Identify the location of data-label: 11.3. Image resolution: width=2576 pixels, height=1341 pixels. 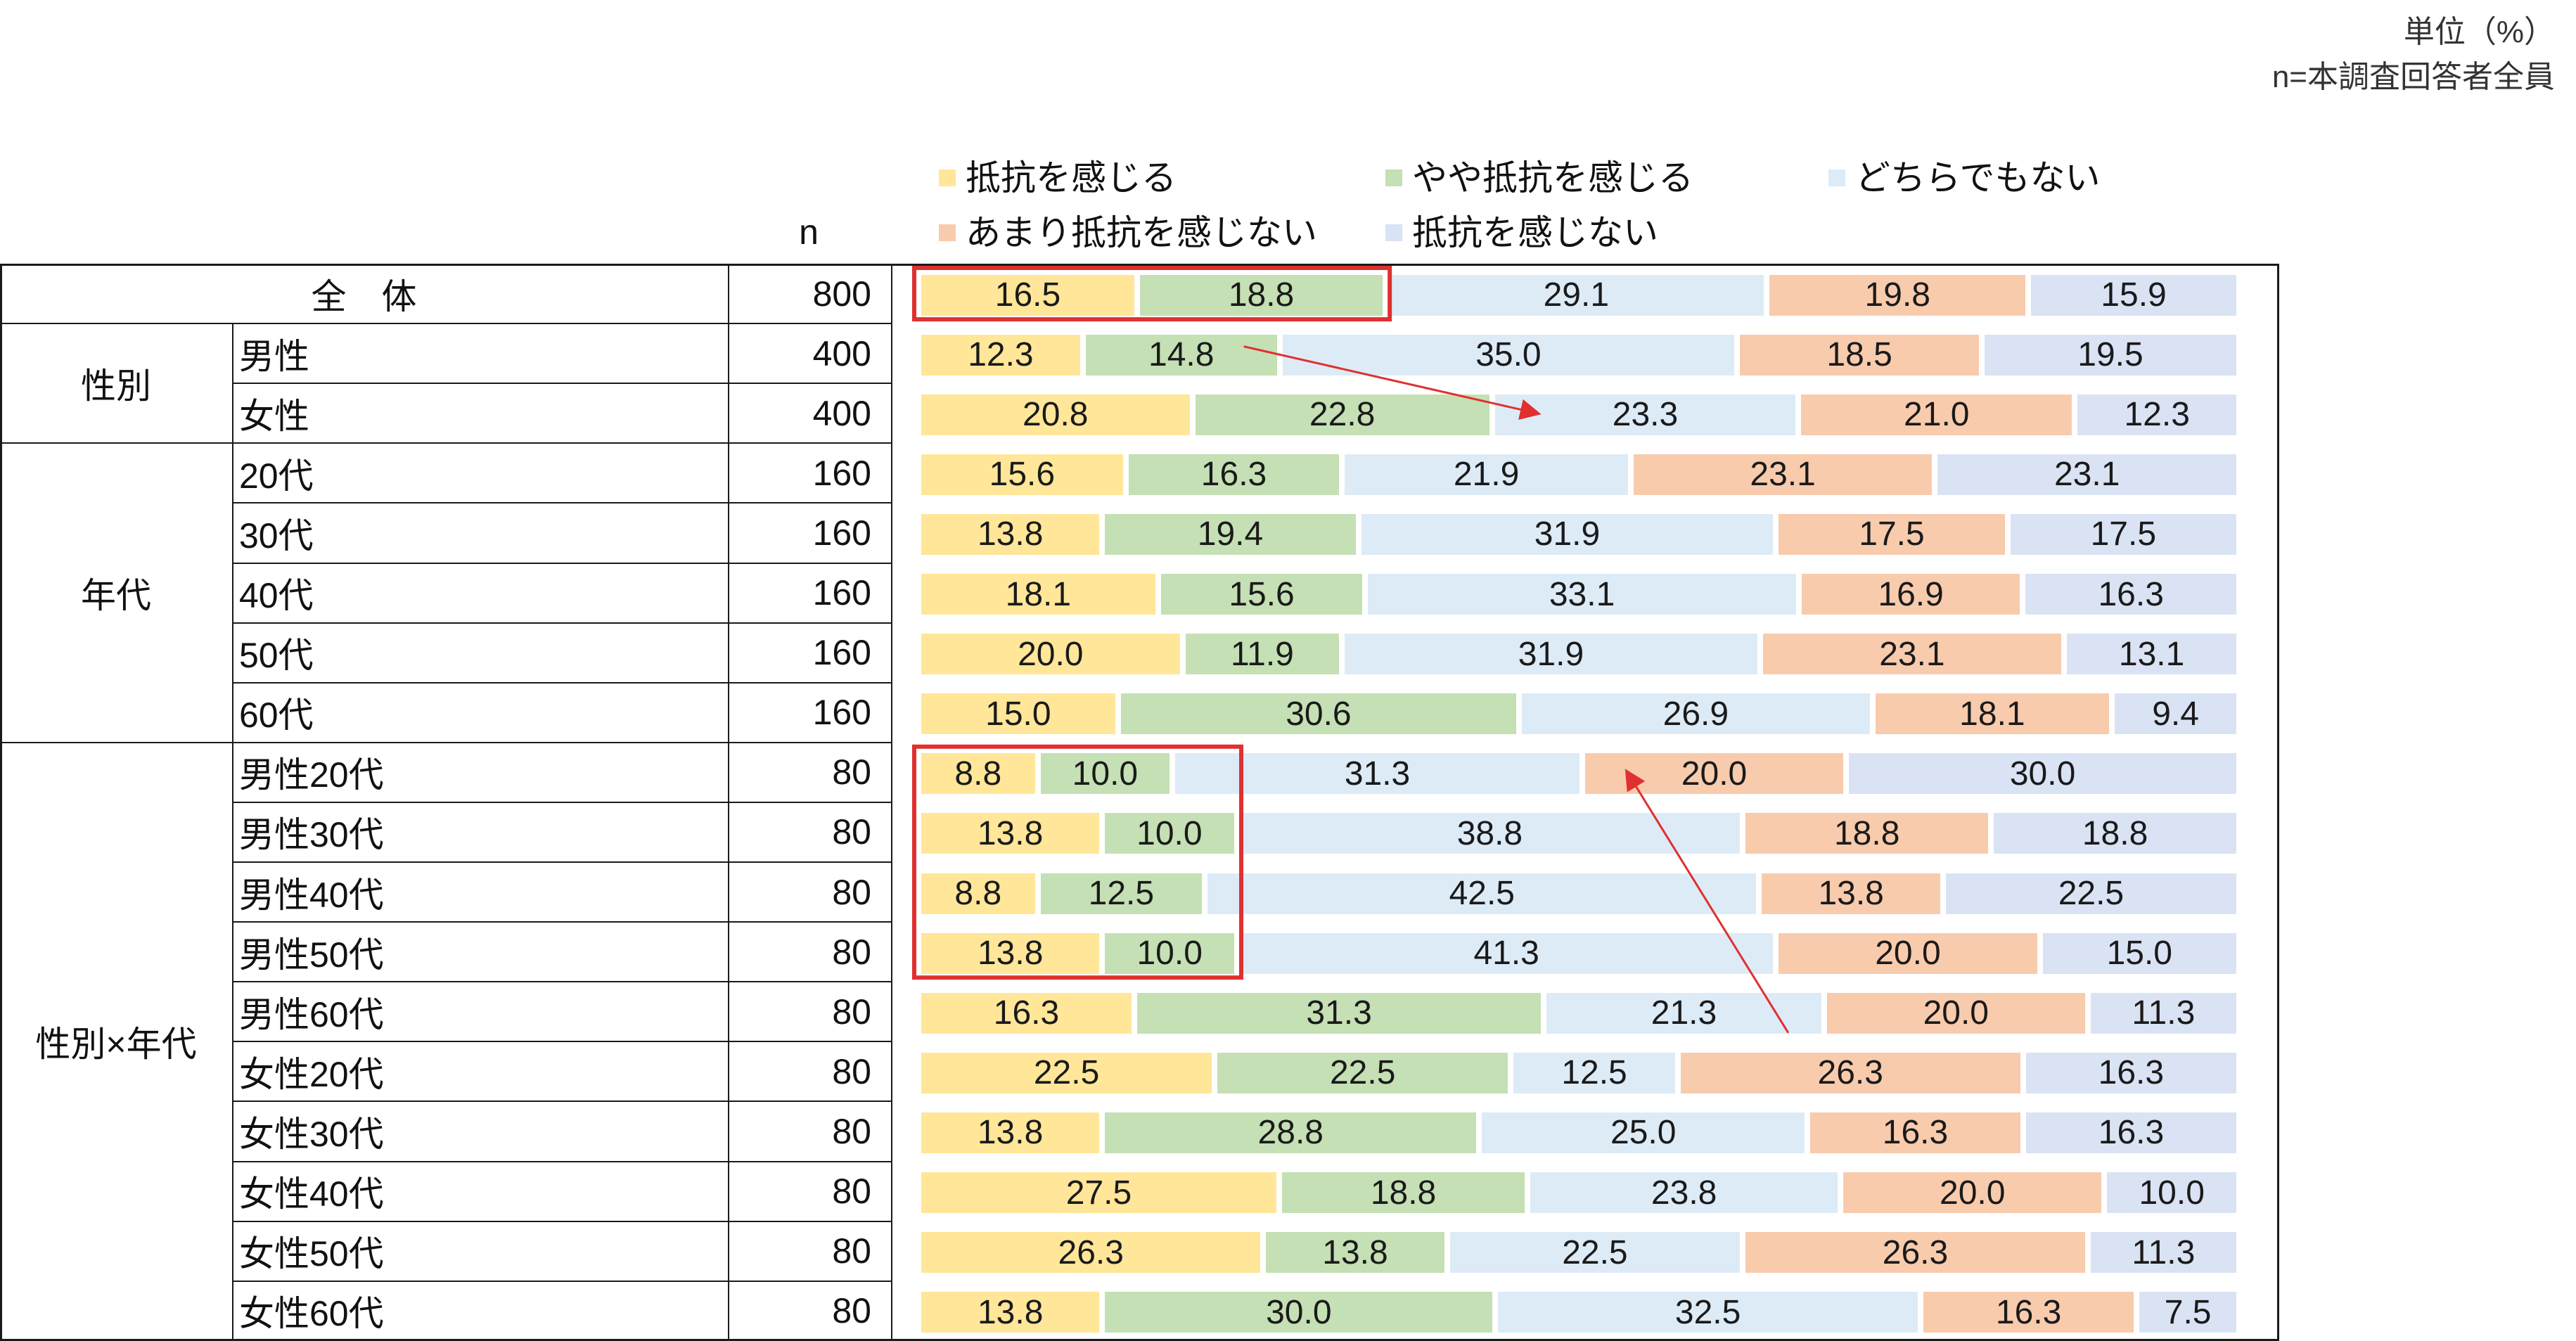
(2164, 1013).